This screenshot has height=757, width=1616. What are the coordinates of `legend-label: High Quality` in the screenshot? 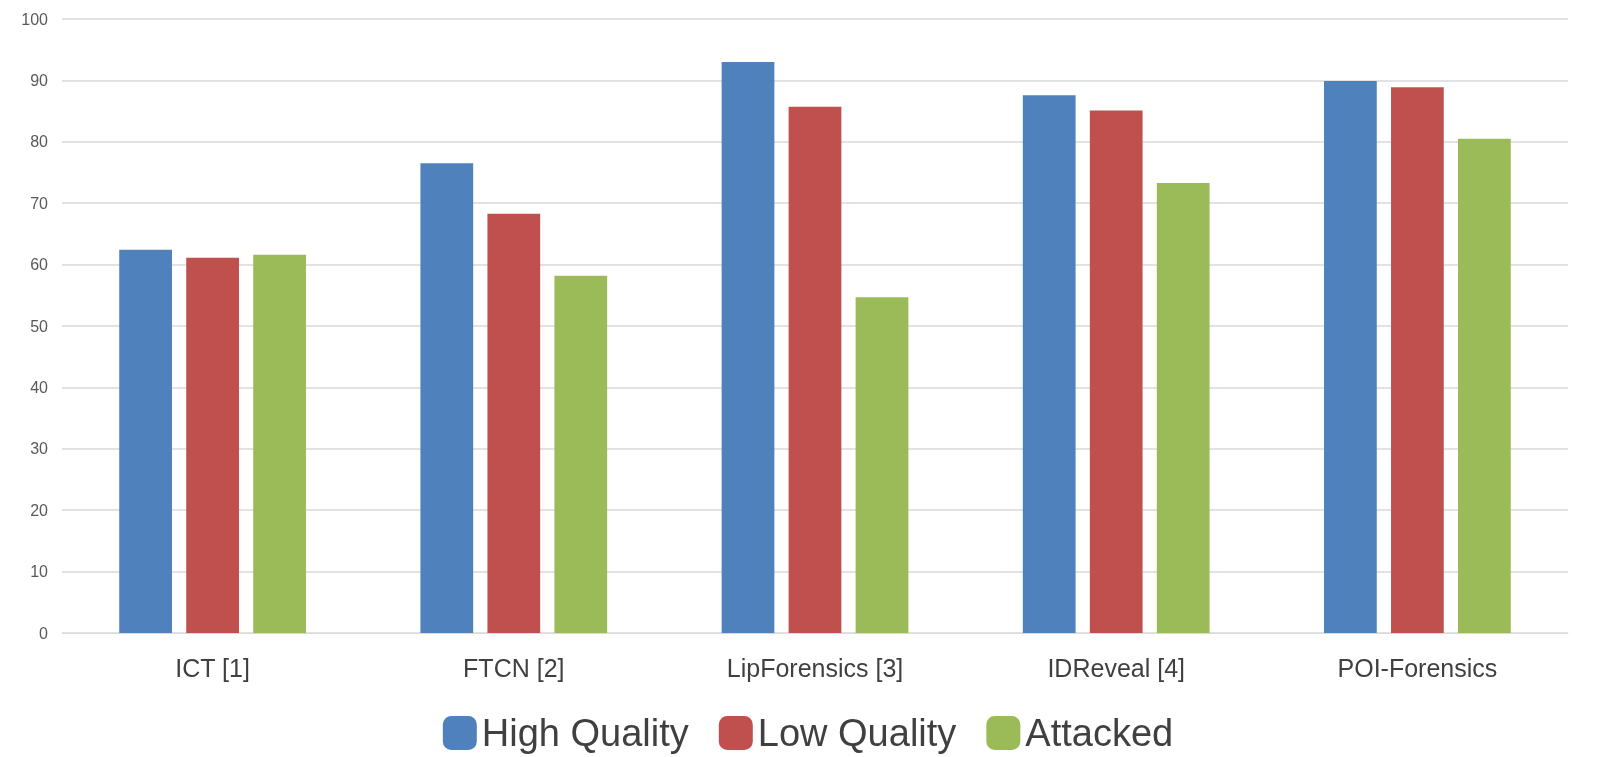 It's located at (585, 733).